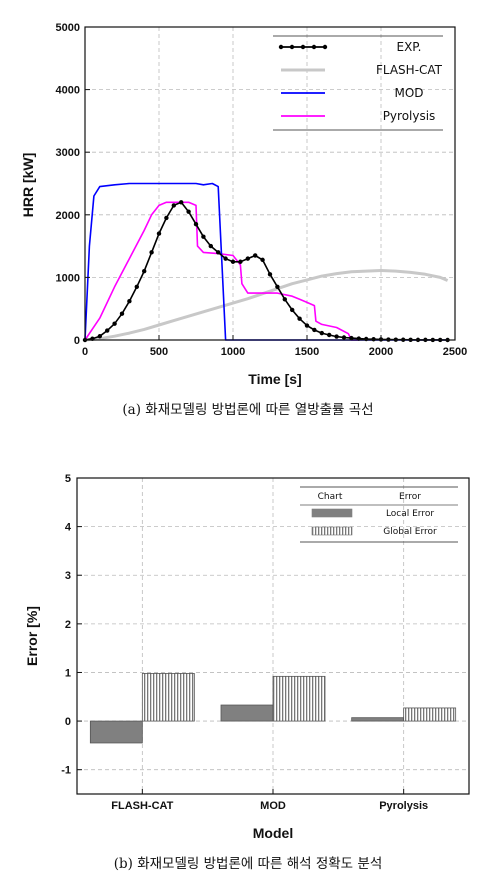  I want to click on chart-a-series, so click(266, 262).